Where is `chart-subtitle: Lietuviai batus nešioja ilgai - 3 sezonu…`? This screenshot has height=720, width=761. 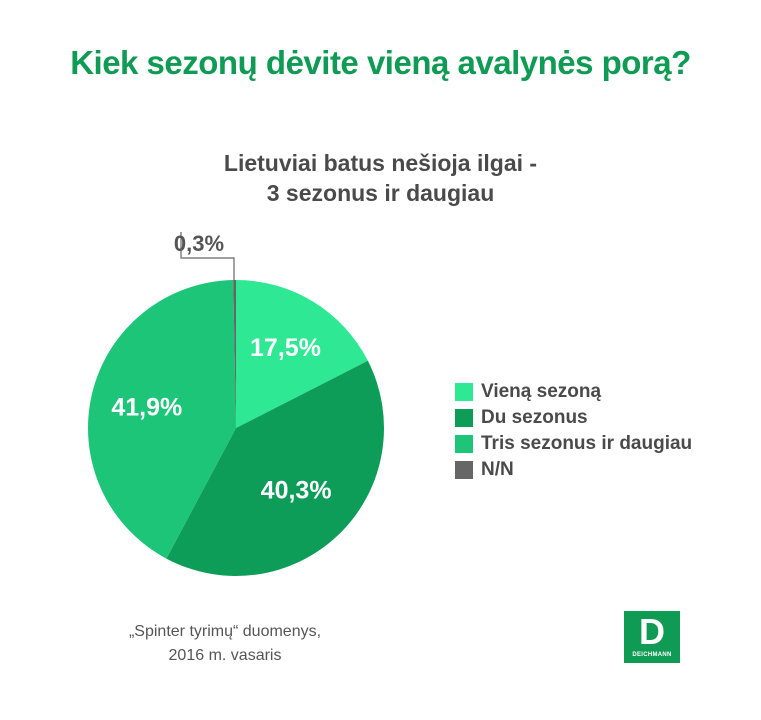
chart-subtitle: Lietuviai batus nešioja ilgai - 3 sezonu… is located at coordinates (380, 178).